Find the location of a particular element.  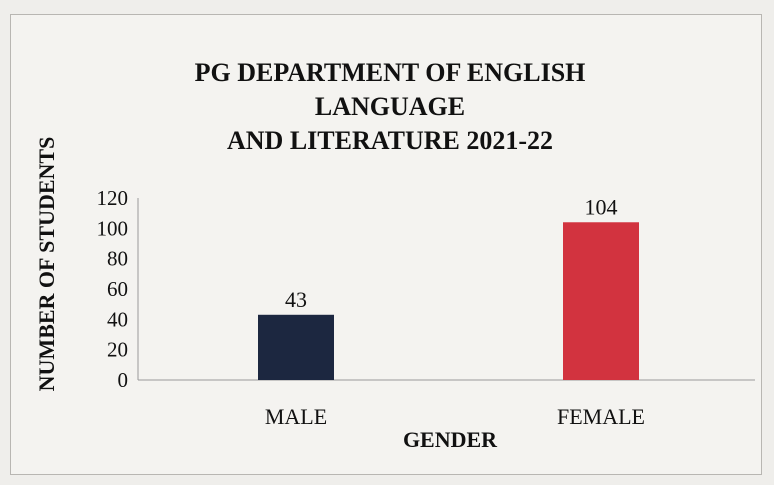

y-tick-label: 0 is located at coordinates (123, 380).